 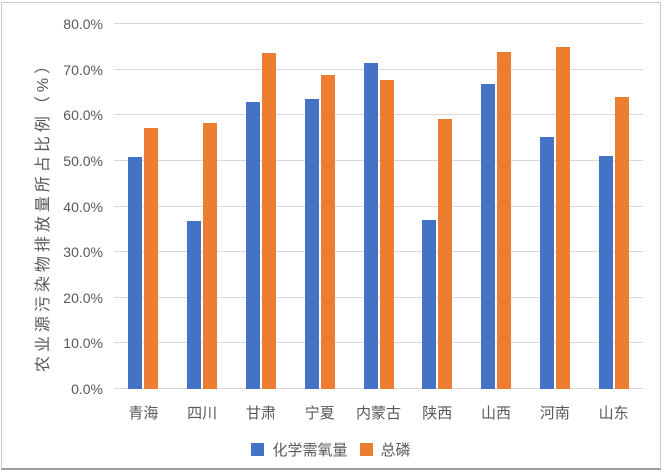 I want to click on y-tick-label: 10.0%, so click(x=83, y=343).